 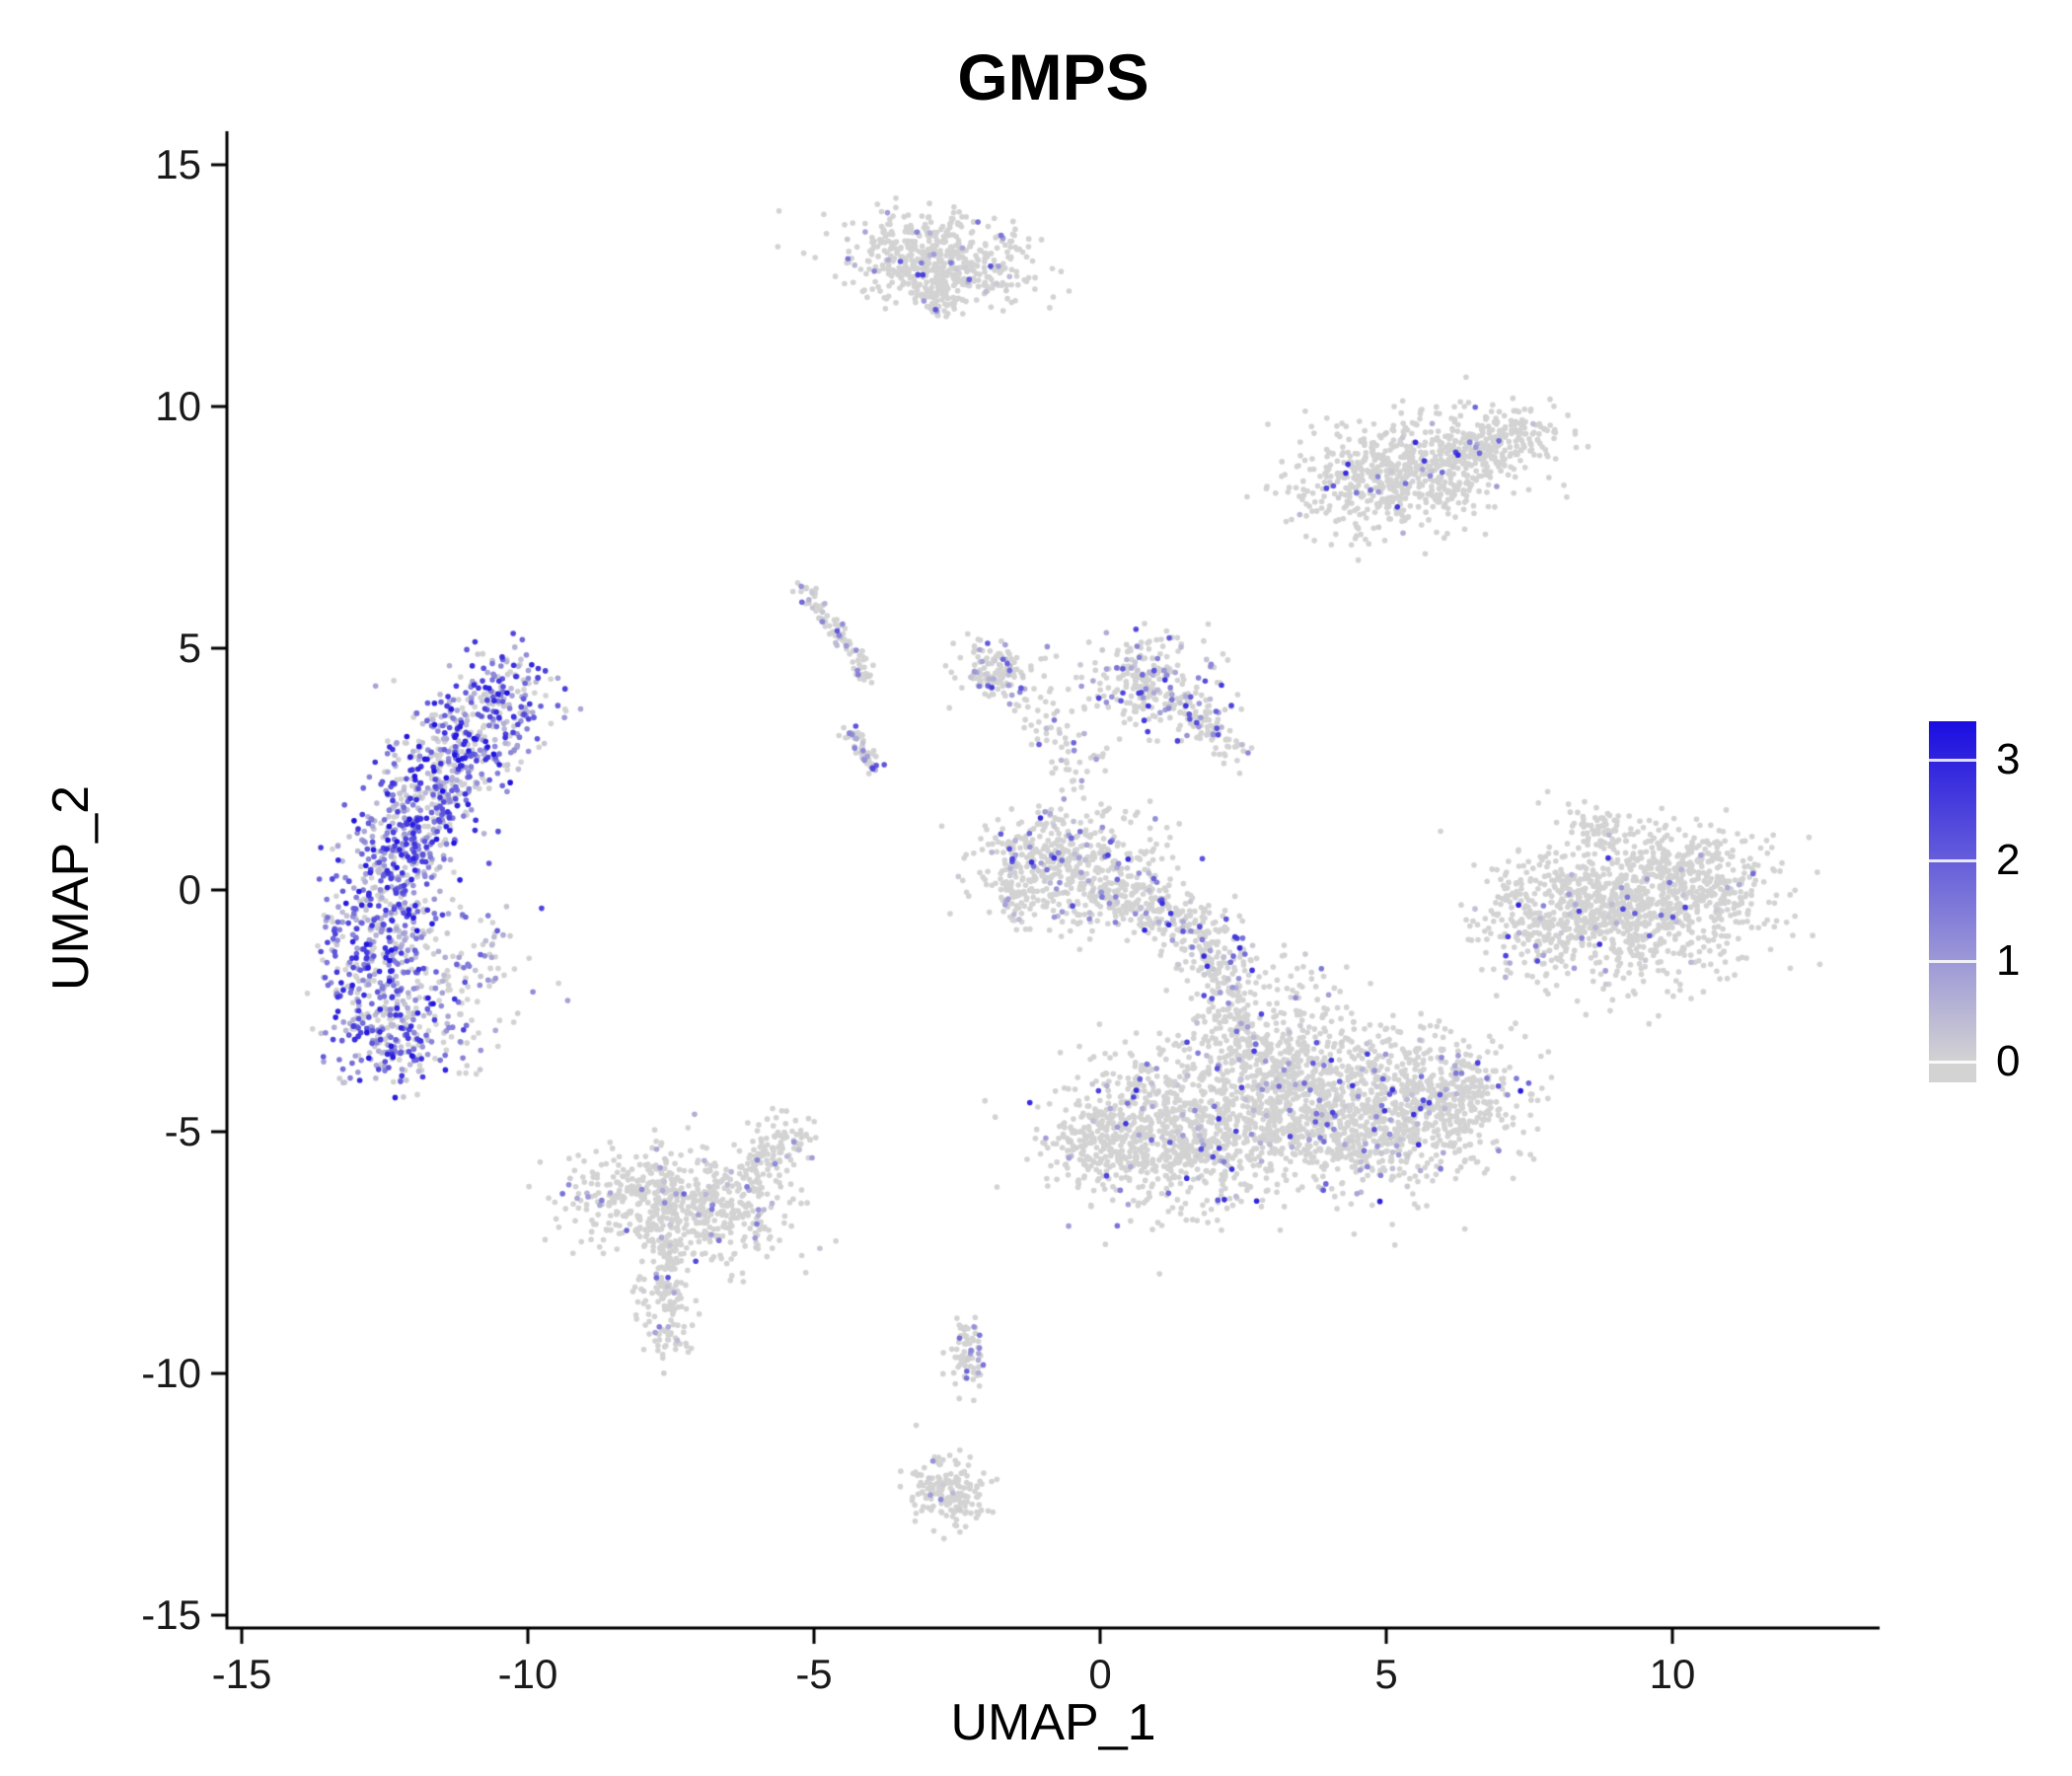 What do you see at coordinates (171, 1615) in the screenshot?
I see `y-tick-label: -15` at bounding box center [171, 1615].